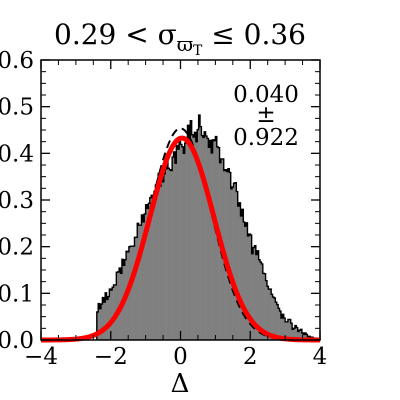  What do you see at coordinates (17, 61) in the screenshot?
I see `y-tick-label: 0.6` at bounding box center [17, 61].